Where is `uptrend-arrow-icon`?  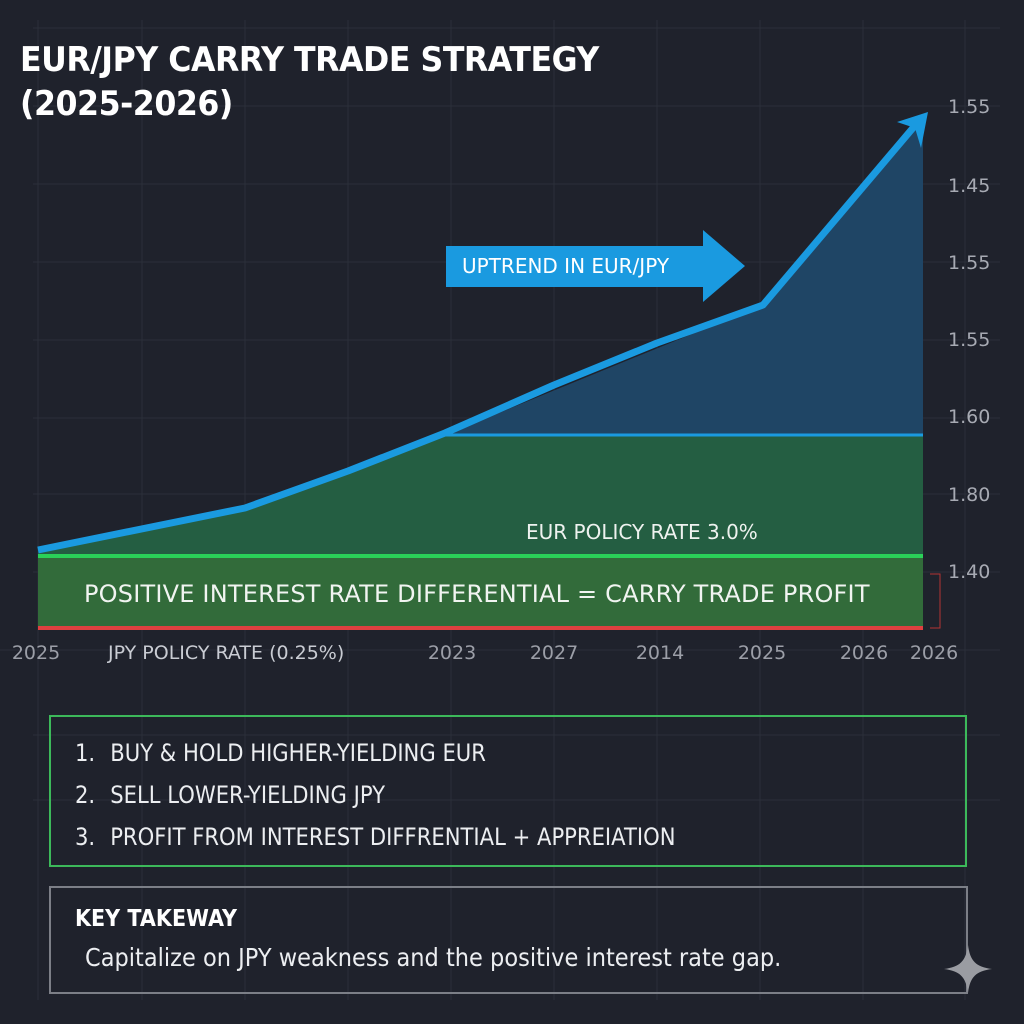 uptrend-arrow-icon is located at coordinates (595, 266).